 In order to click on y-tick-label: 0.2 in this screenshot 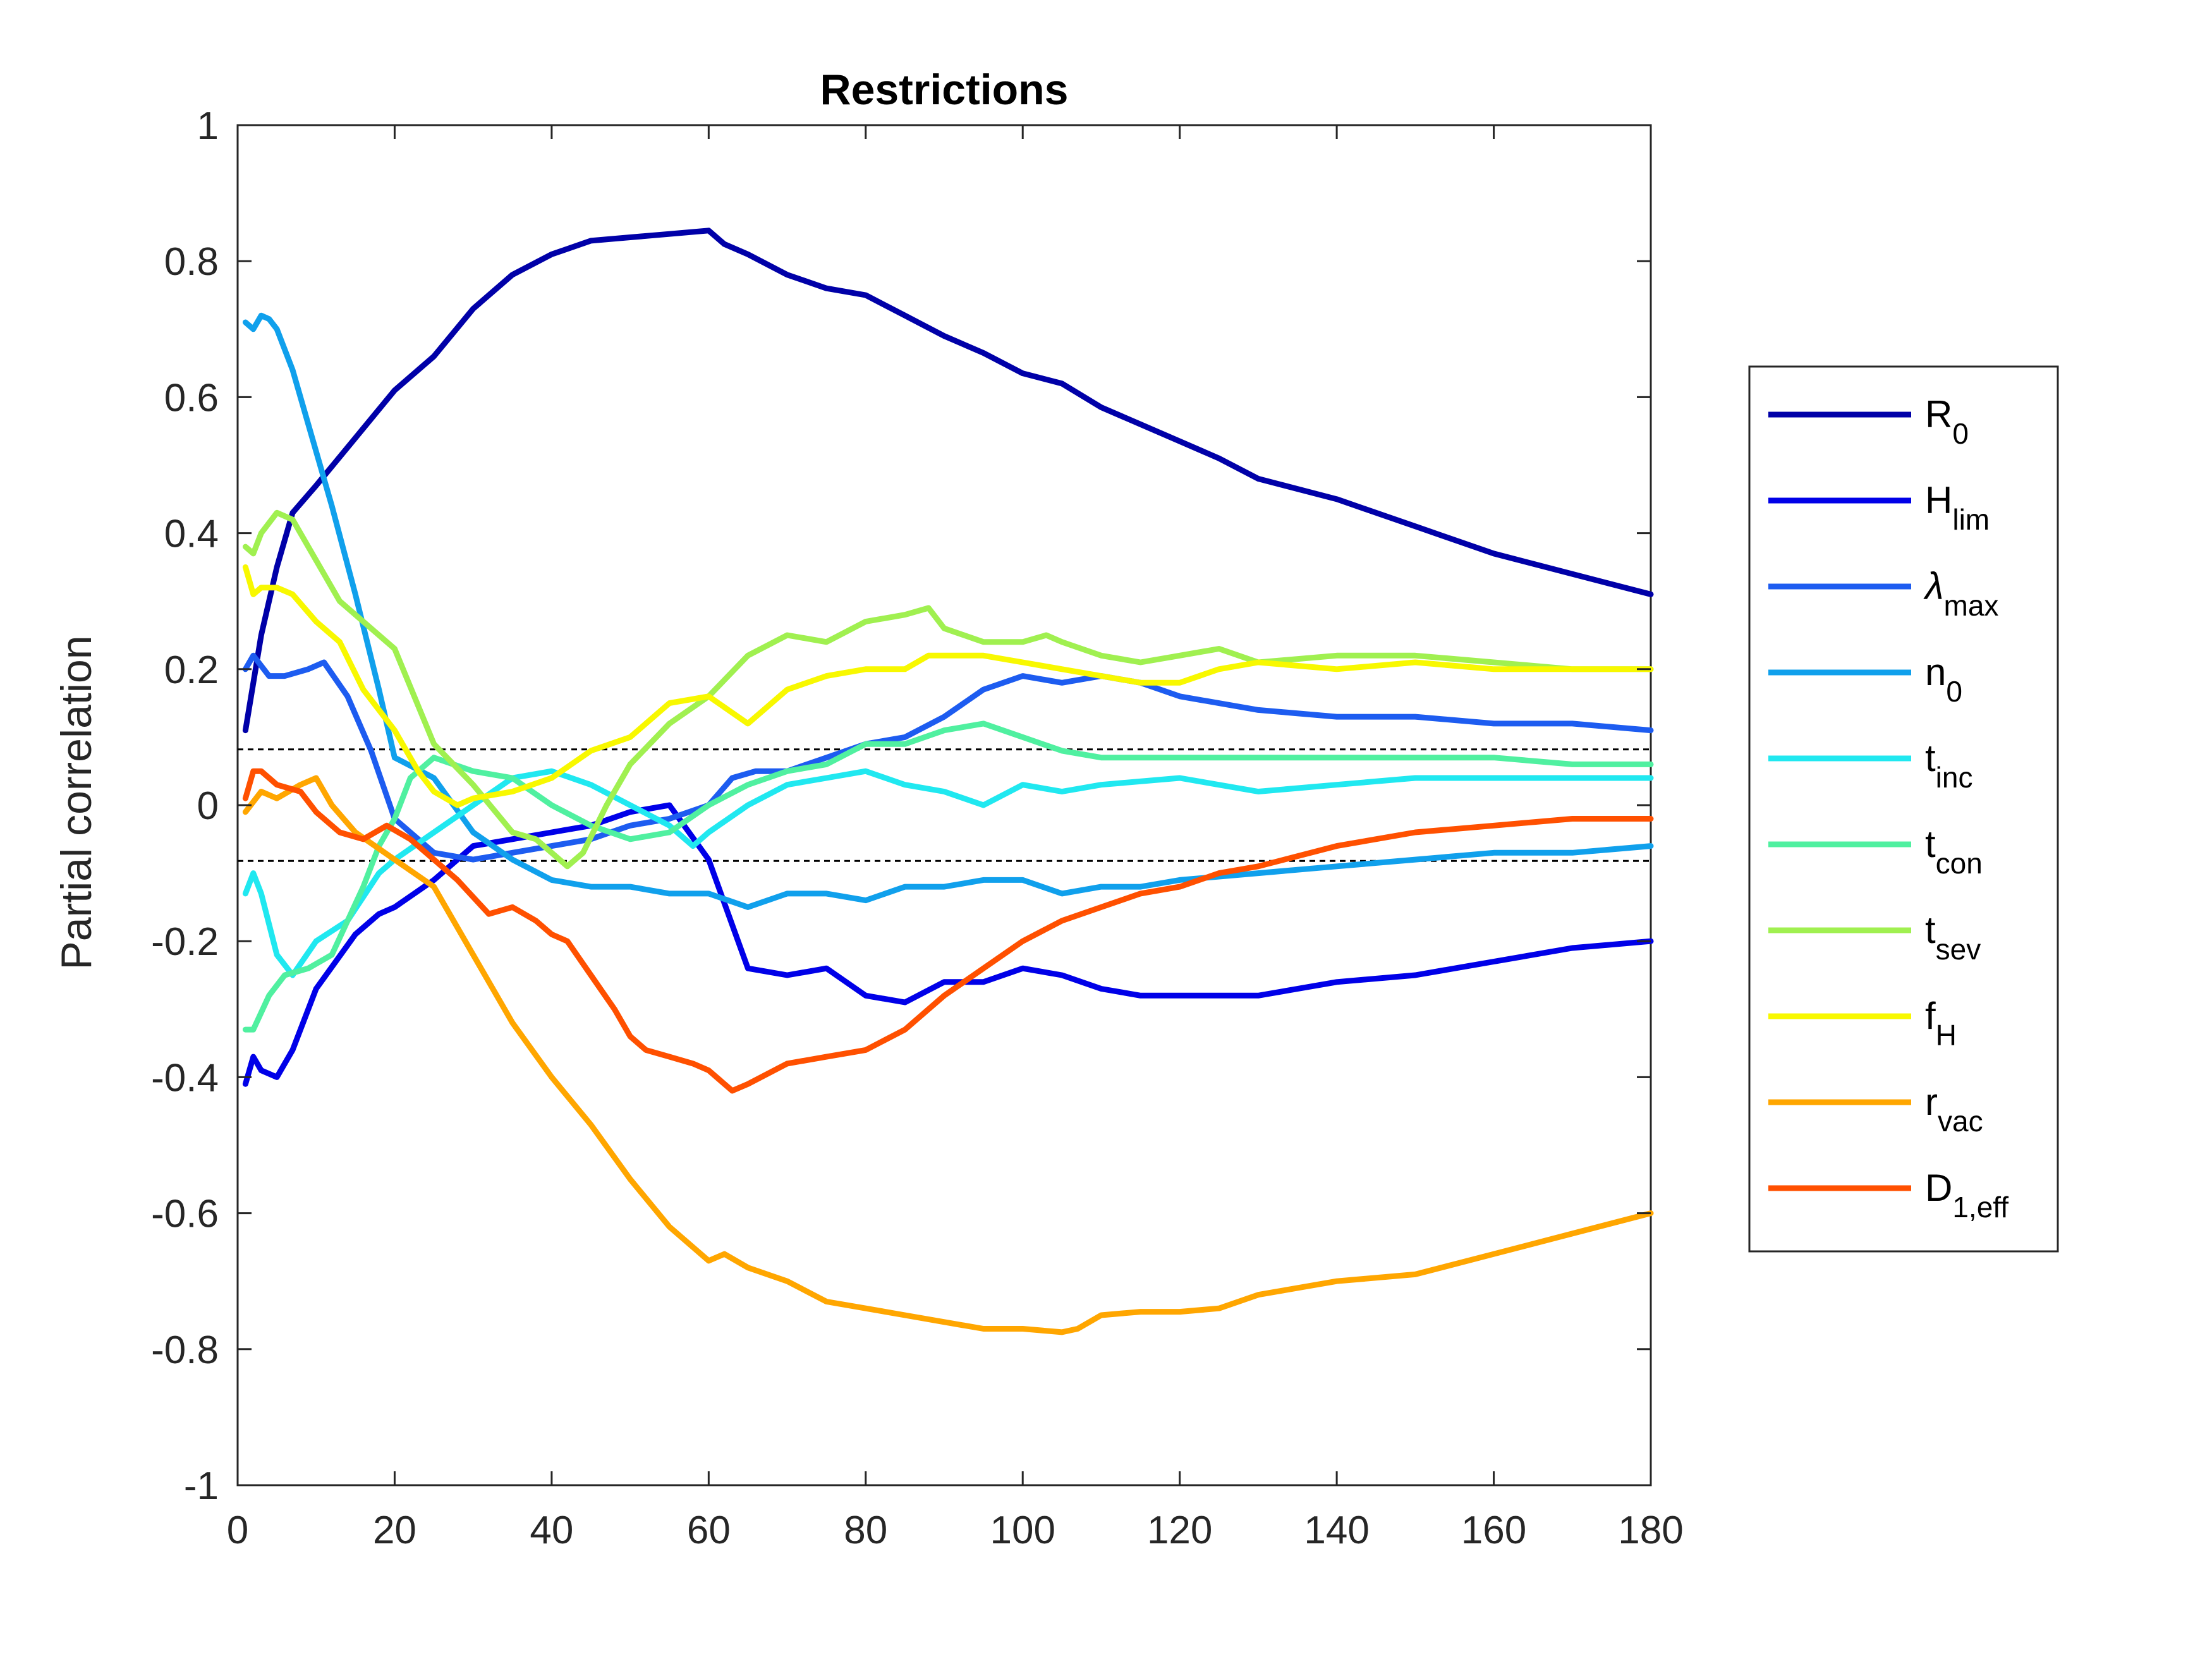, I will do `click(191, 670)`.